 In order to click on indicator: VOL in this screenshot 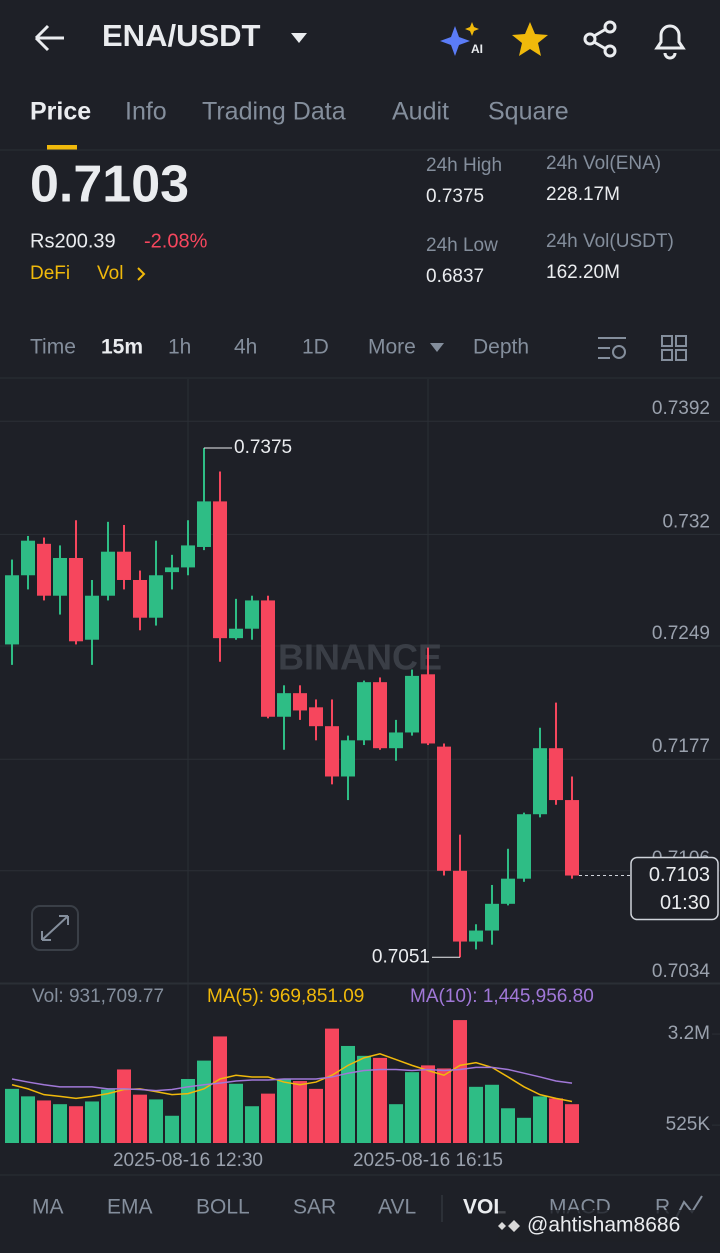, I will do `click(484, 1207)`.